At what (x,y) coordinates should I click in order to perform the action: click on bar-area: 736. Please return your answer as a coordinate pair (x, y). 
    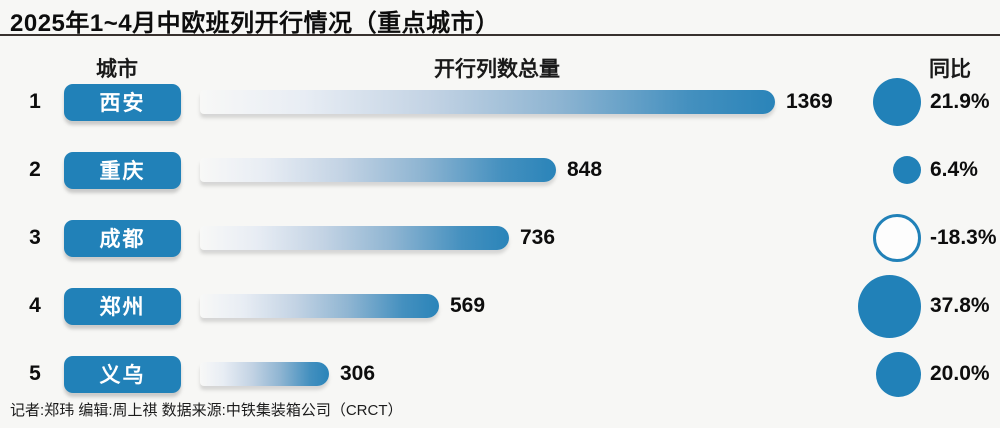
    Looking at the image, I should click on (377, 238).